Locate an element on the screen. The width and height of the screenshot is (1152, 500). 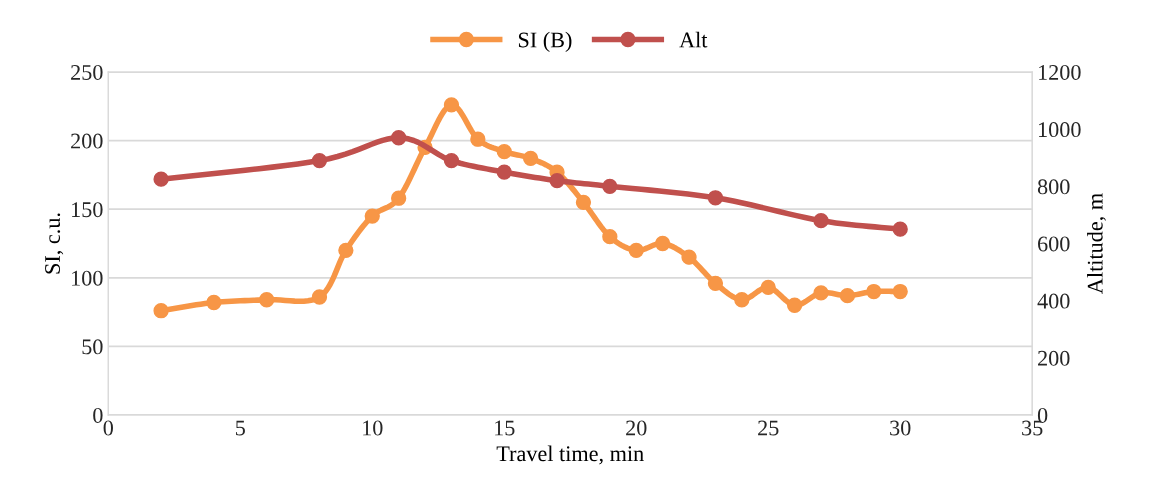
x-tick-label: 25 is located at coordinates (768, 428).